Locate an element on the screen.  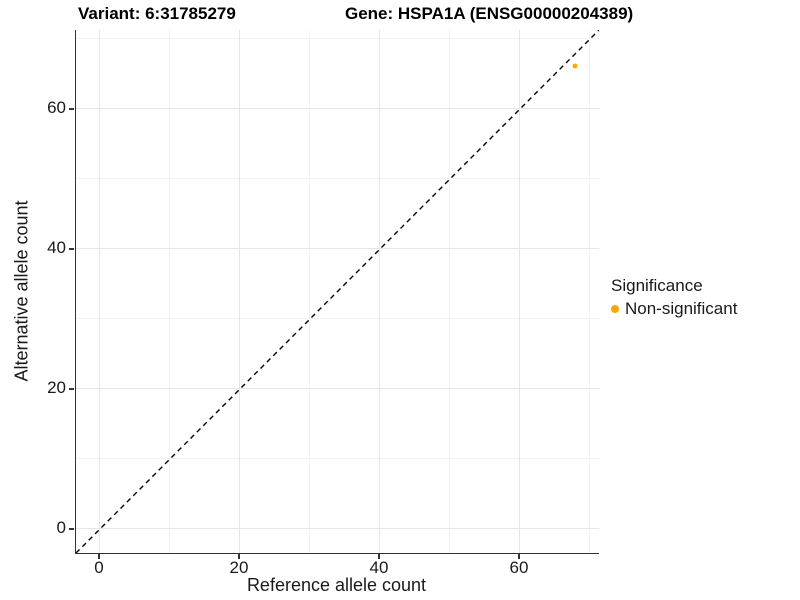
legend-title: Significance is located at coordinates (657, 285).